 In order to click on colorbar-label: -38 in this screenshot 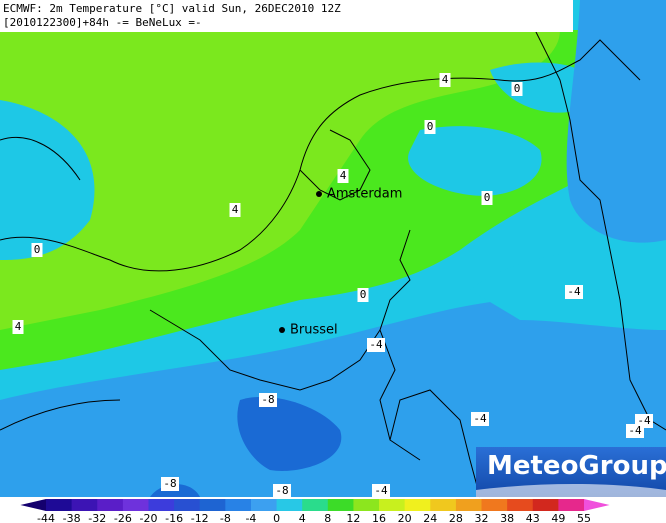, I will do `click(72, 517)`.